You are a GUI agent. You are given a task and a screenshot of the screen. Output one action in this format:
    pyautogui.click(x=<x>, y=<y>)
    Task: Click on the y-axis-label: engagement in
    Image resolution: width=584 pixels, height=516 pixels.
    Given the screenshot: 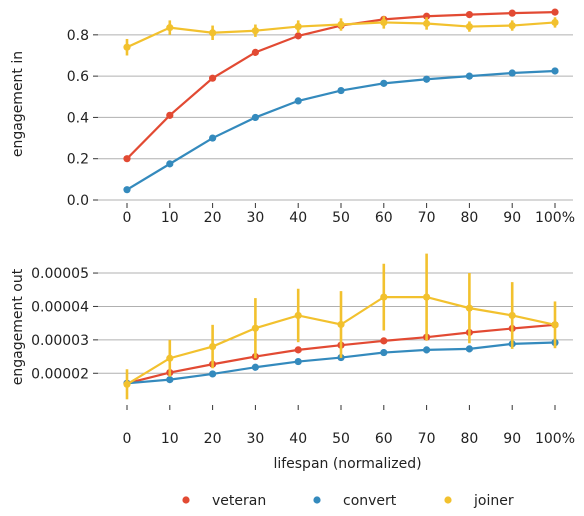 What is the action you would take?
    pyautogui.click(x=18, y=104)
    